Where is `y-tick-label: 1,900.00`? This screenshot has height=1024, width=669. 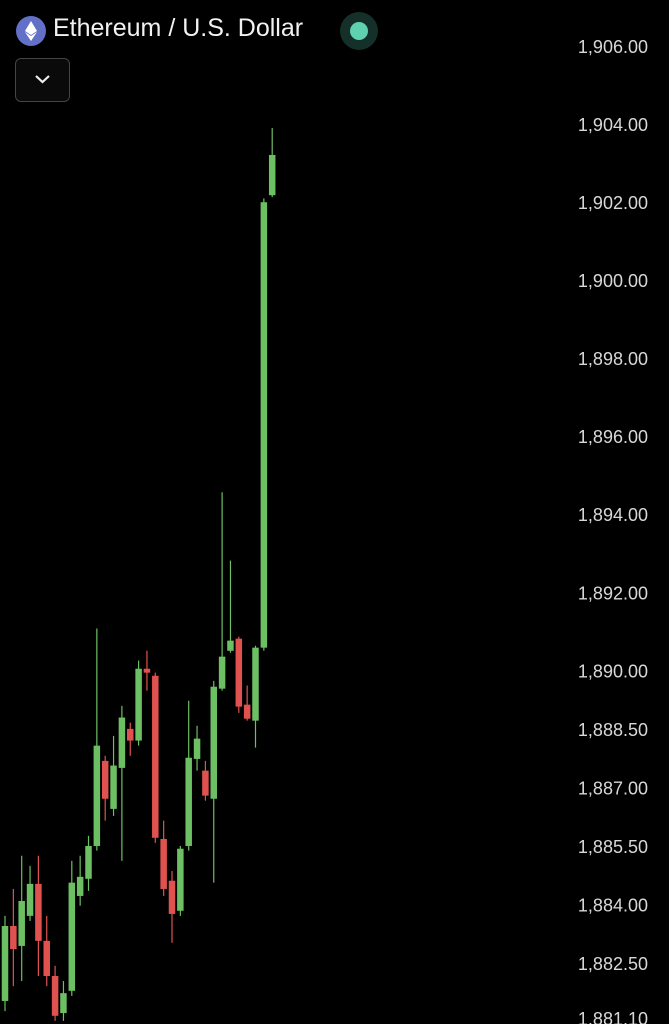
y-tick-label: 1,900.00 is located at coordinates (613, 281).